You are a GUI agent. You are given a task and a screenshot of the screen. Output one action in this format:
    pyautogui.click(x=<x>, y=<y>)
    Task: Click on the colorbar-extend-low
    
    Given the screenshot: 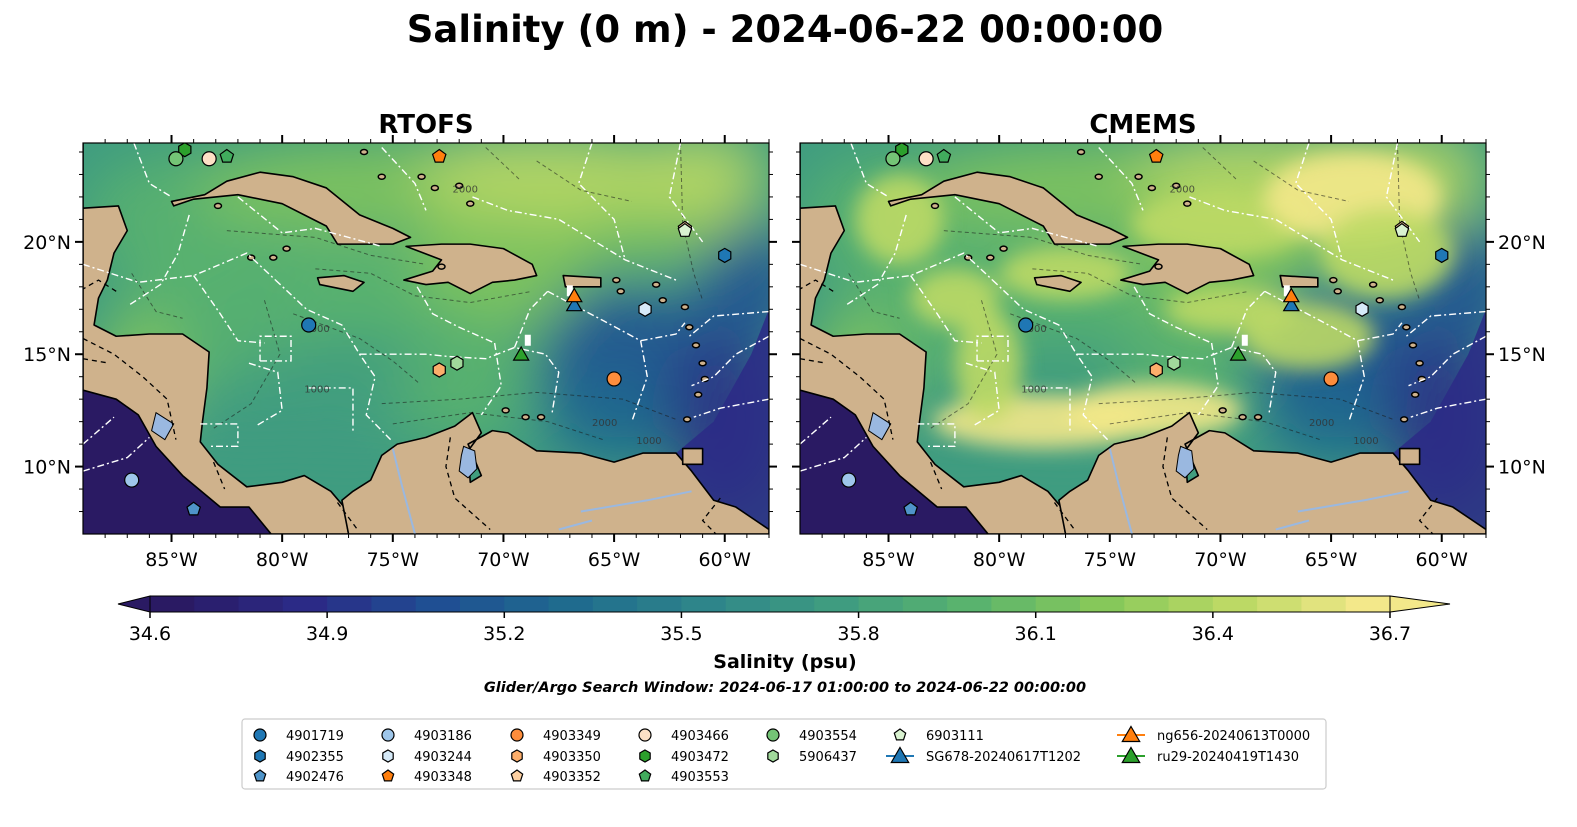 What is the action you would take?
    pyautogui.click(x=134, y=604)
    